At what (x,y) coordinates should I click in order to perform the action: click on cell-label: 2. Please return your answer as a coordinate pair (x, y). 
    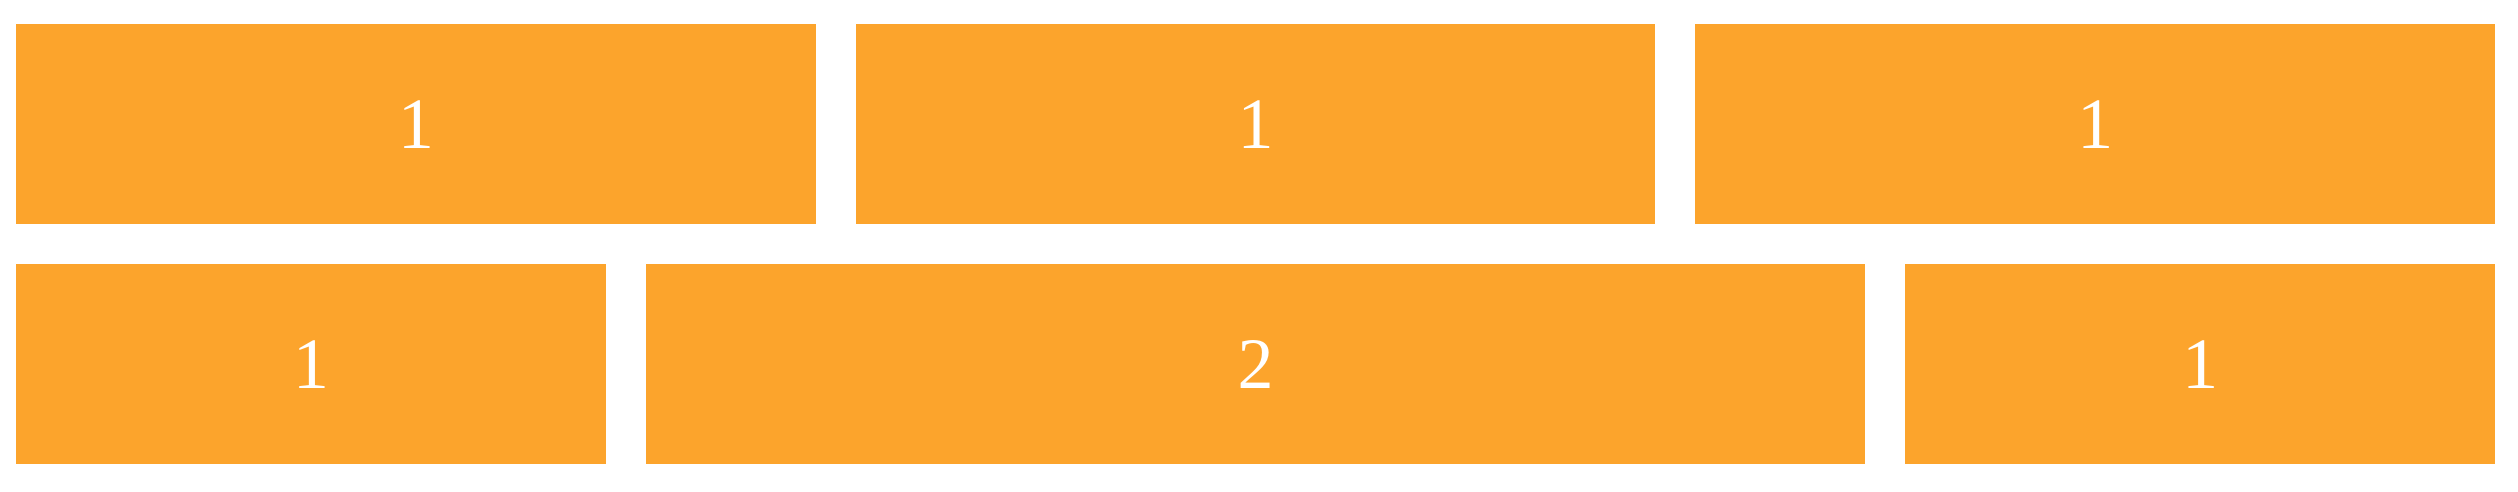
    Looking at the image, I should click on (1255, 364).